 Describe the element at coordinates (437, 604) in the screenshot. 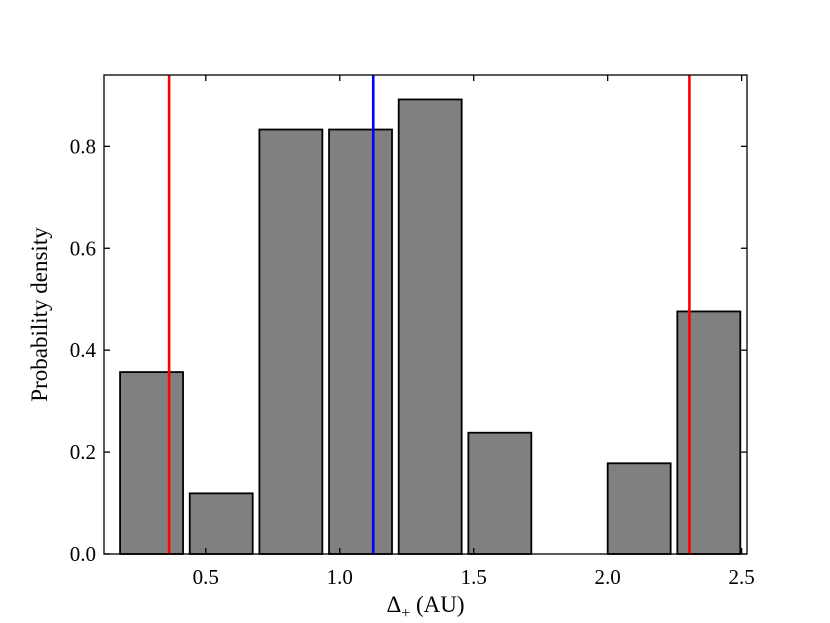

I see `x-axis-label-unit: (AU)` at that location.